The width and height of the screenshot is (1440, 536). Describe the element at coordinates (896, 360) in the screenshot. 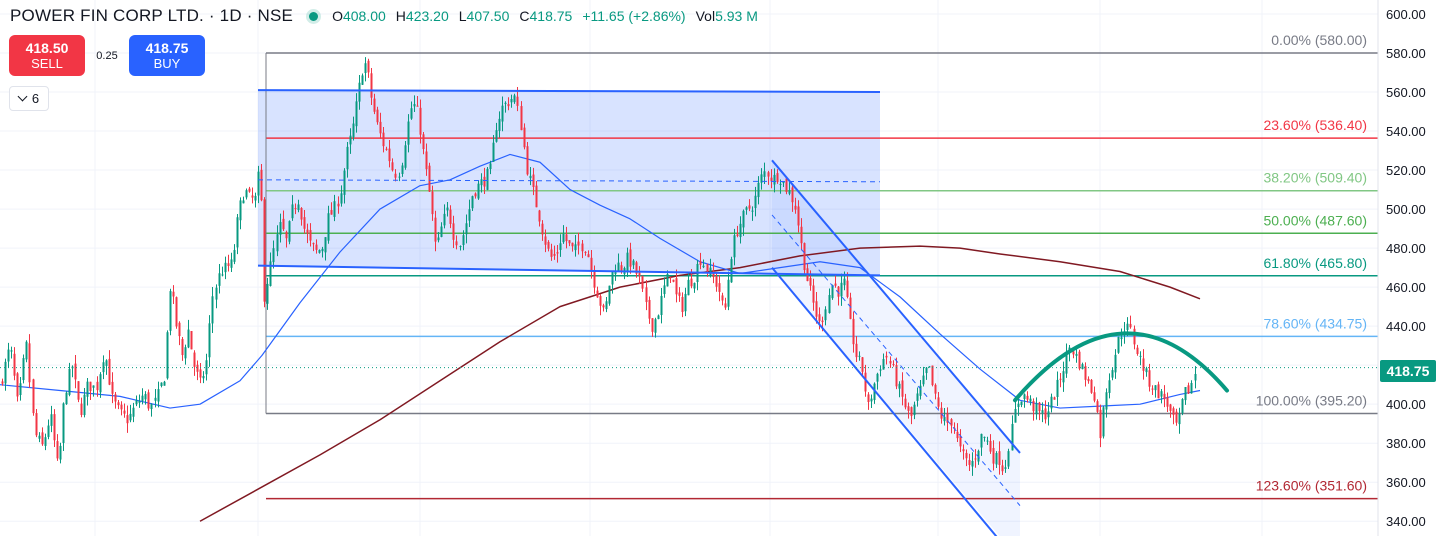

I see `channel-mid-line` at that location.